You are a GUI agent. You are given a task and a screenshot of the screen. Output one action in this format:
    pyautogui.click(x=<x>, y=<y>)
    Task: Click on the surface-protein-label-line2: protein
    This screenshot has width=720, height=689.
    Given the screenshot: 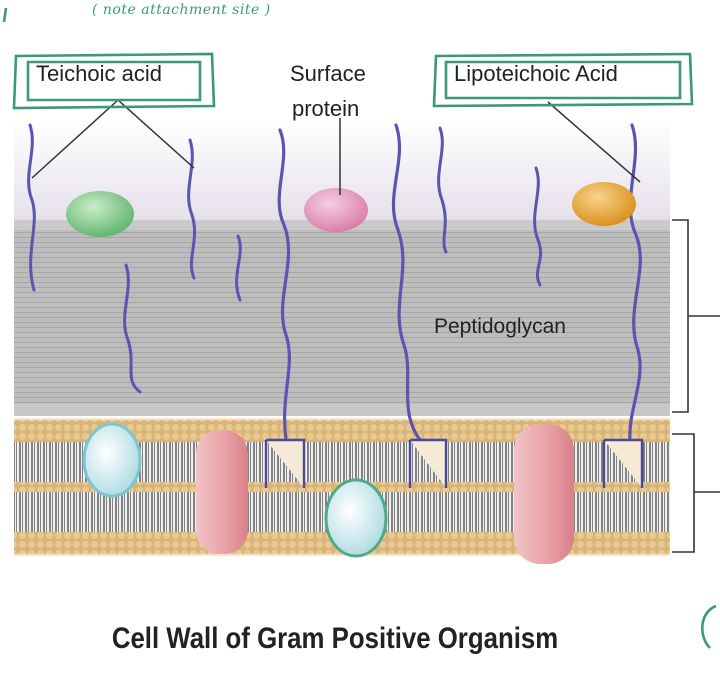 What is the action you would take?
    pyautogui.click(x=326, y=108)
    